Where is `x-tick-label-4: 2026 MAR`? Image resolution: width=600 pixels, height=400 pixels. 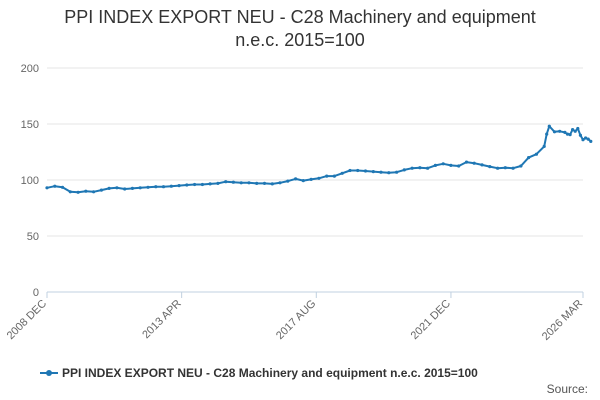 x-tick-label-4: 2026 MAR is located at coordinates (562, 320).